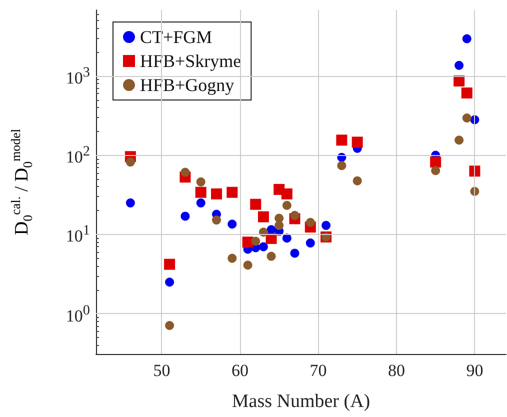  Describe the element at coordinates (396, 370) in the screenshot. I see `x-tick-label: 80` at that location.